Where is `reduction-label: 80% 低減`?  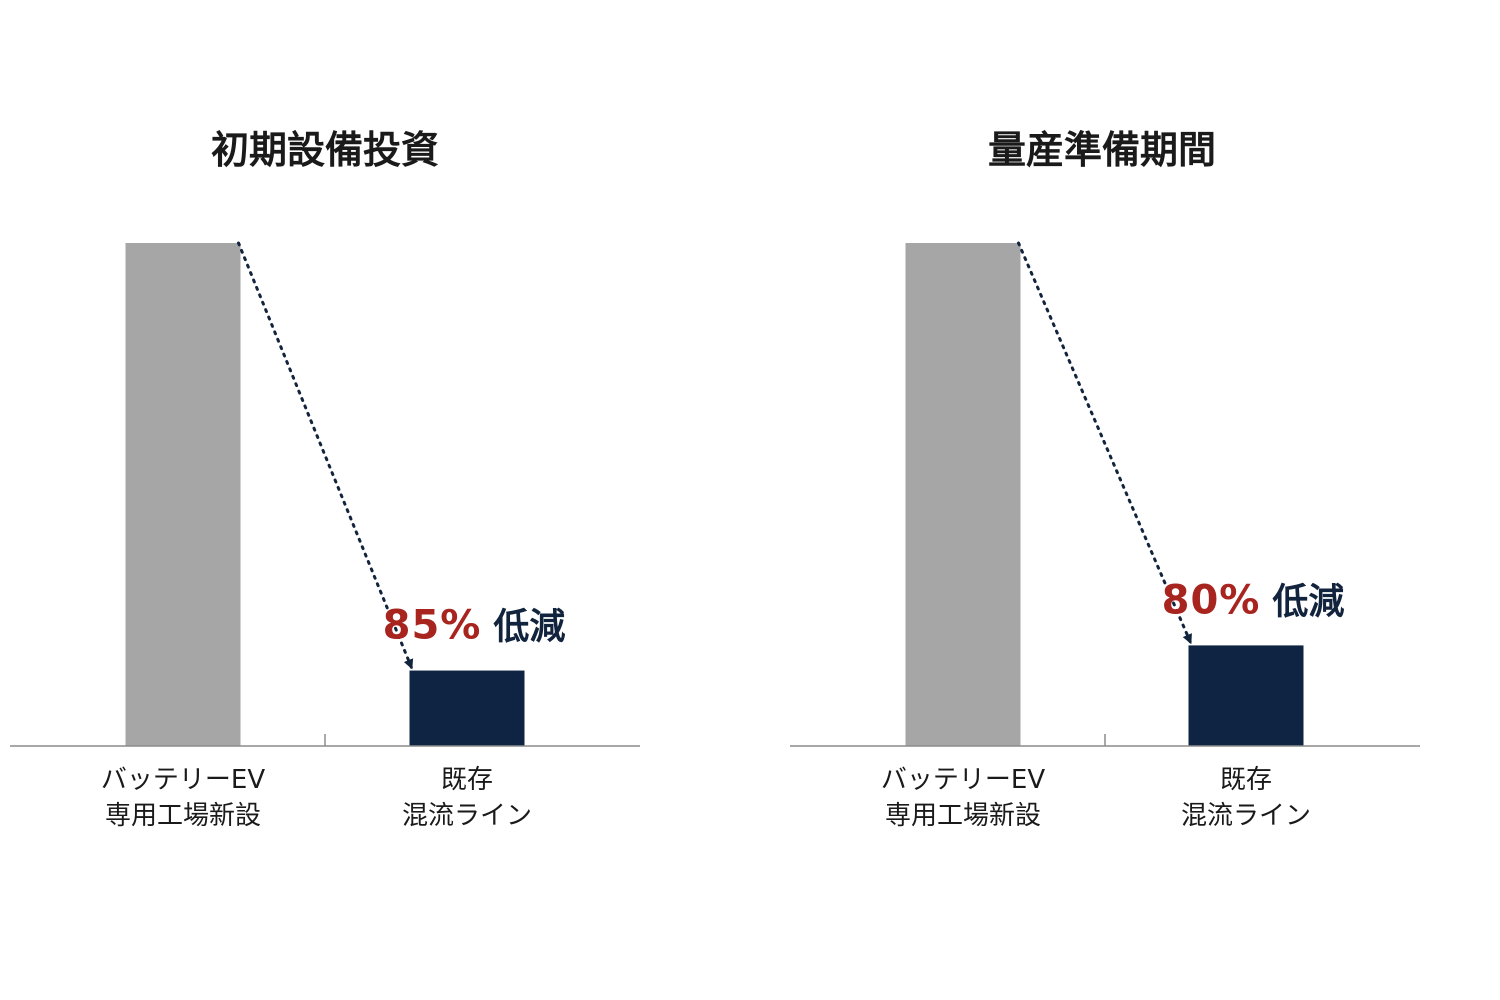
reduction-label: 80% 低減 is located at coordinates (1253, 600).